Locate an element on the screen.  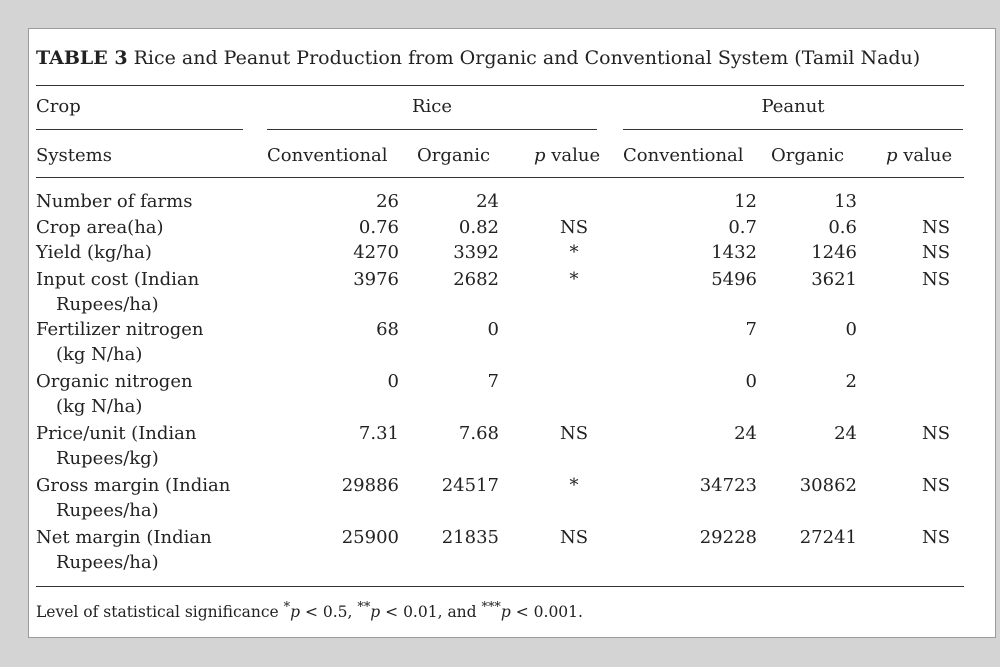
row-label-line: Crop area(ha) is located at coordinates (100, 227).